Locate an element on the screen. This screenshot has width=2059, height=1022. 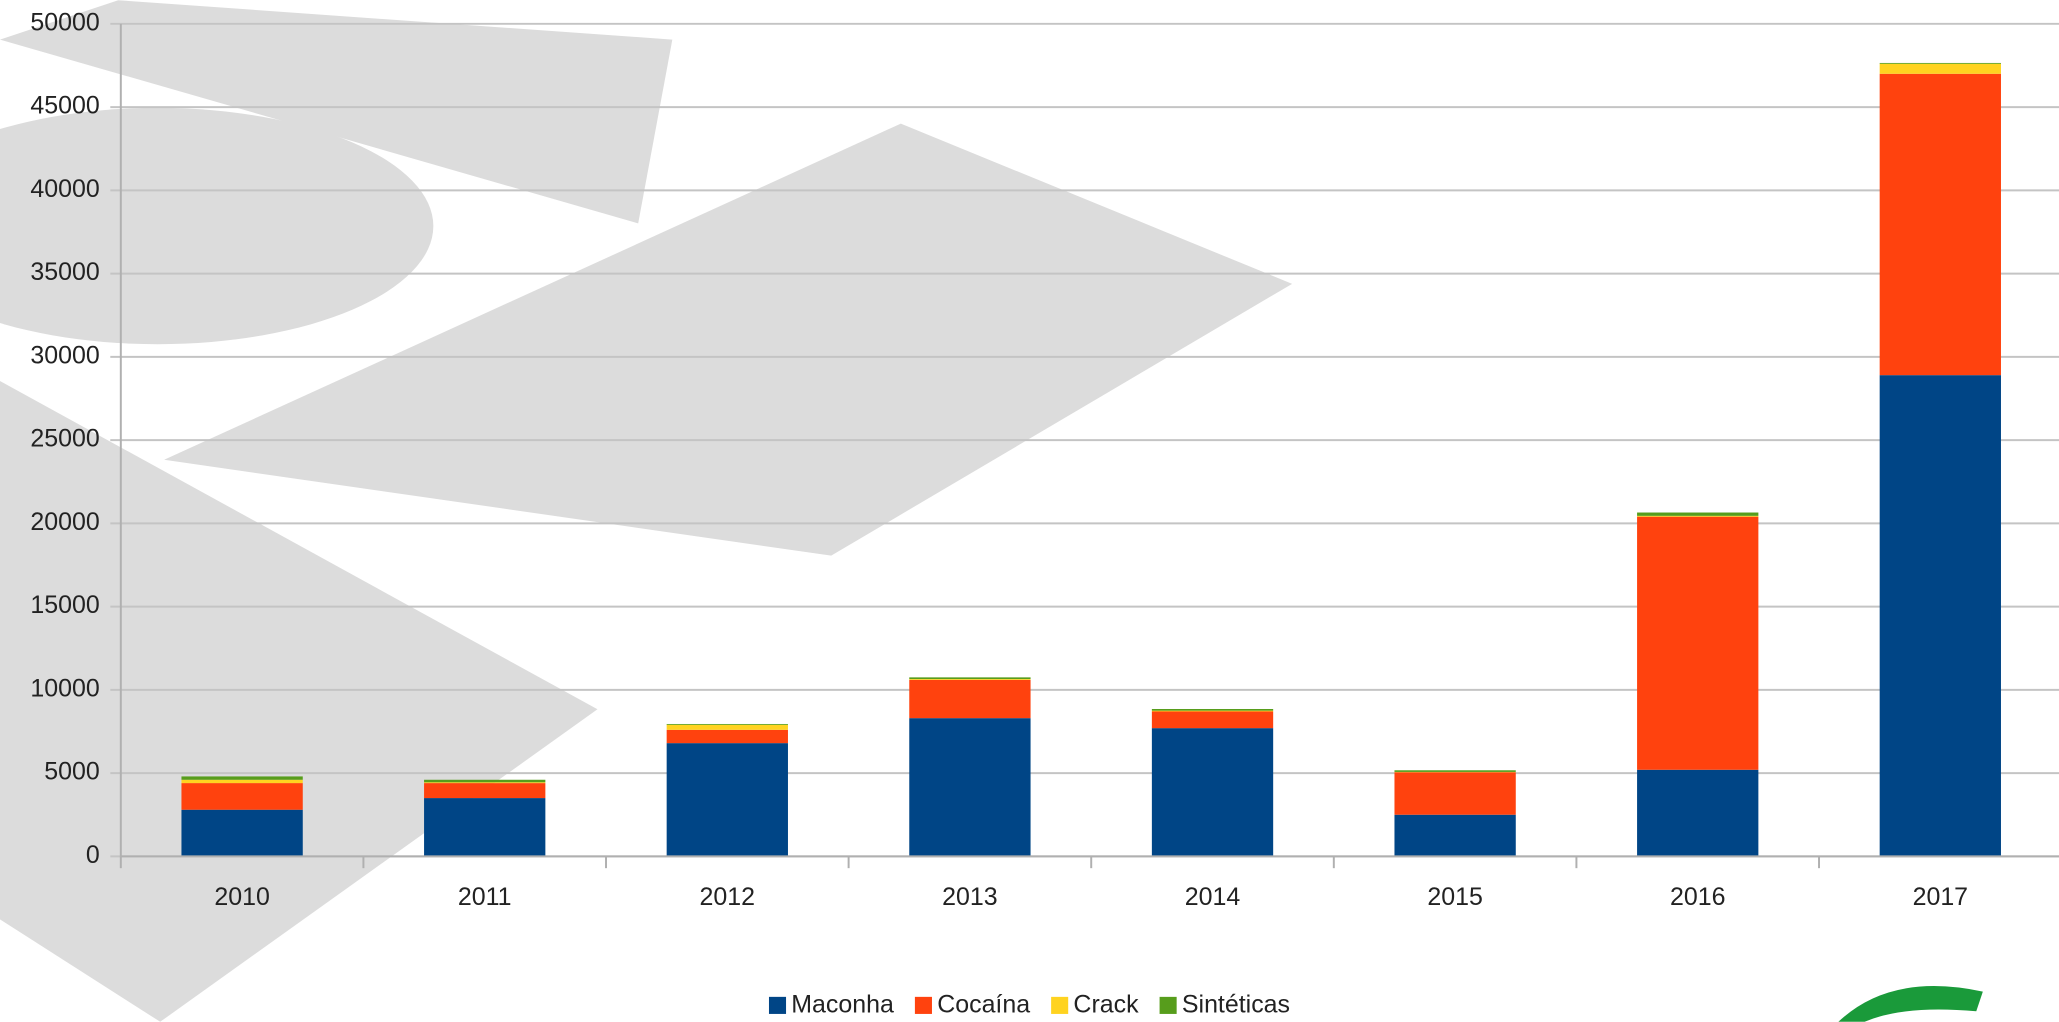
y-tick-label: 40000 is located at coordinates (64, 189).